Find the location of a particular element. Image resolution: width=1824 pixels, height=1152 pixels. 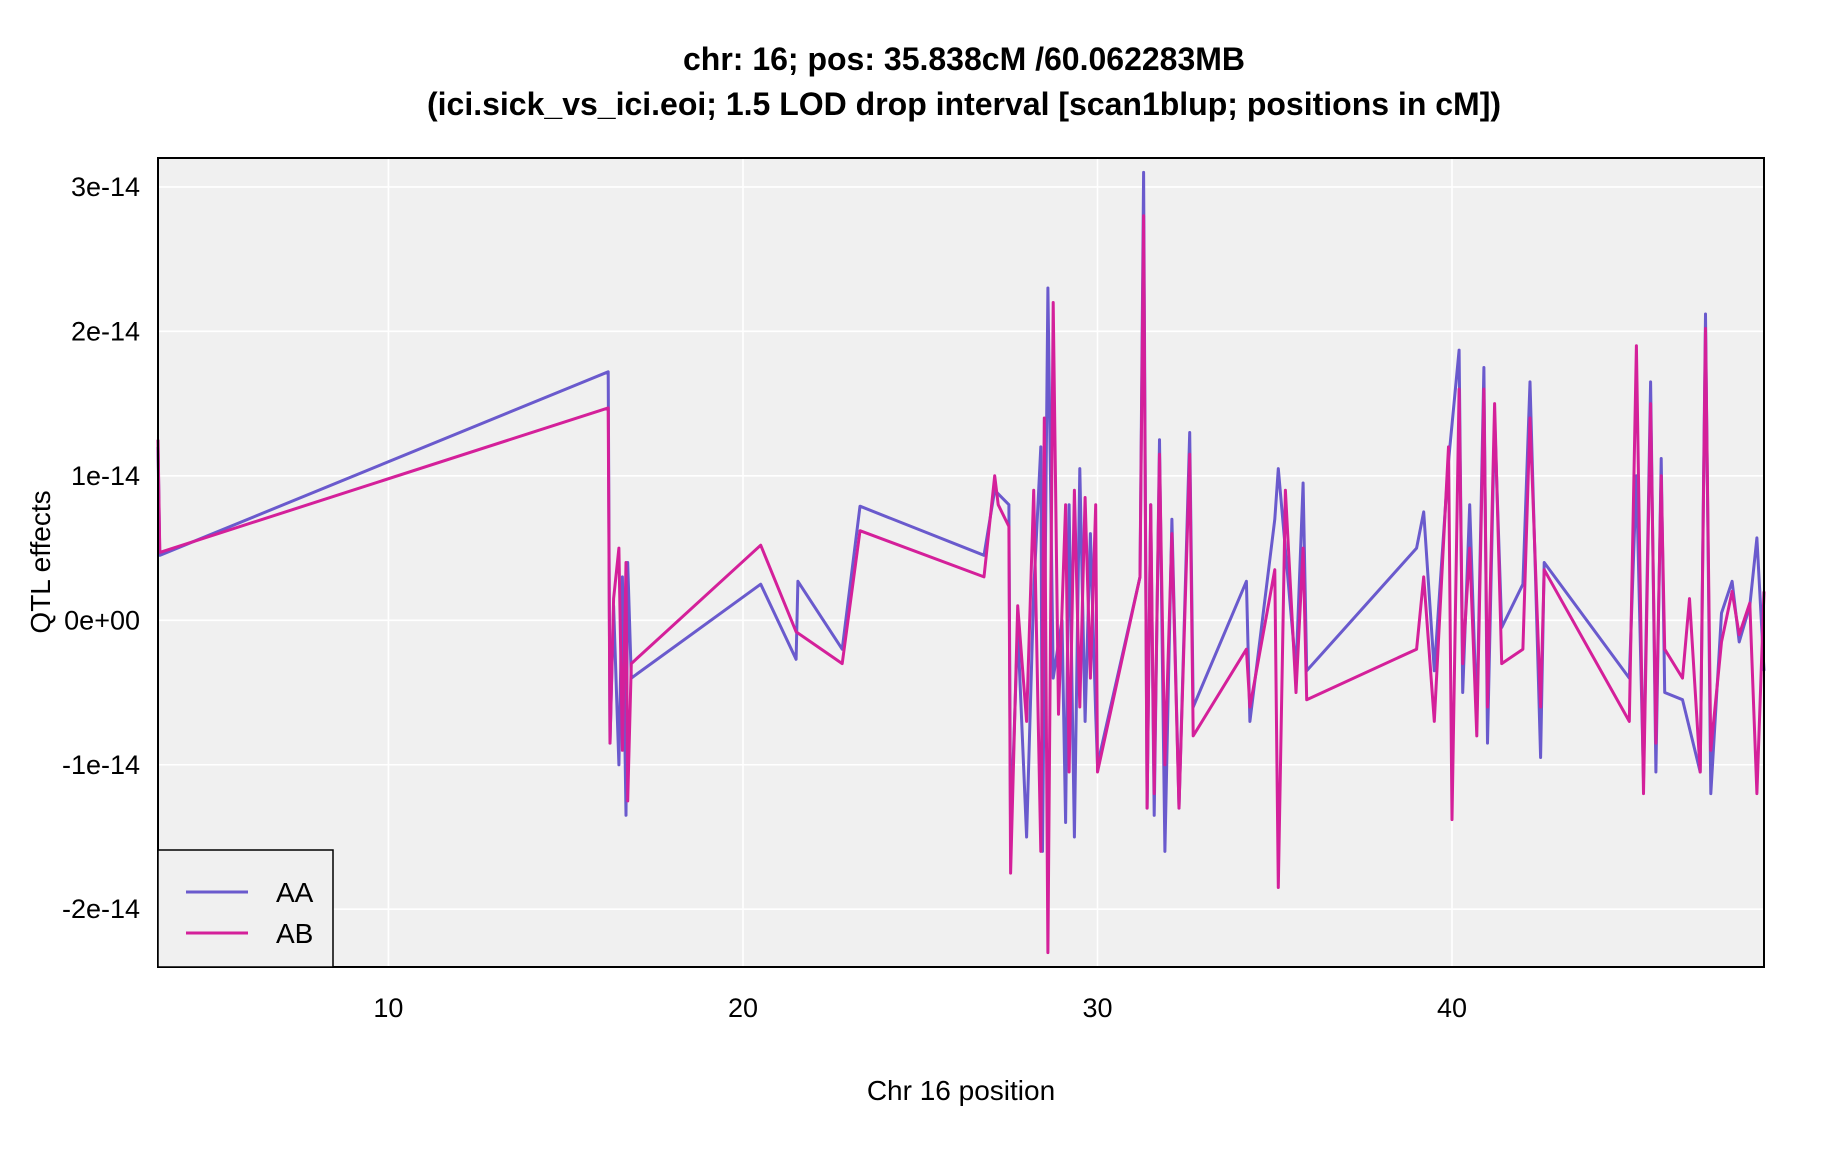

y-tick-label: -2e-14 is located at coordinates (101, 909).